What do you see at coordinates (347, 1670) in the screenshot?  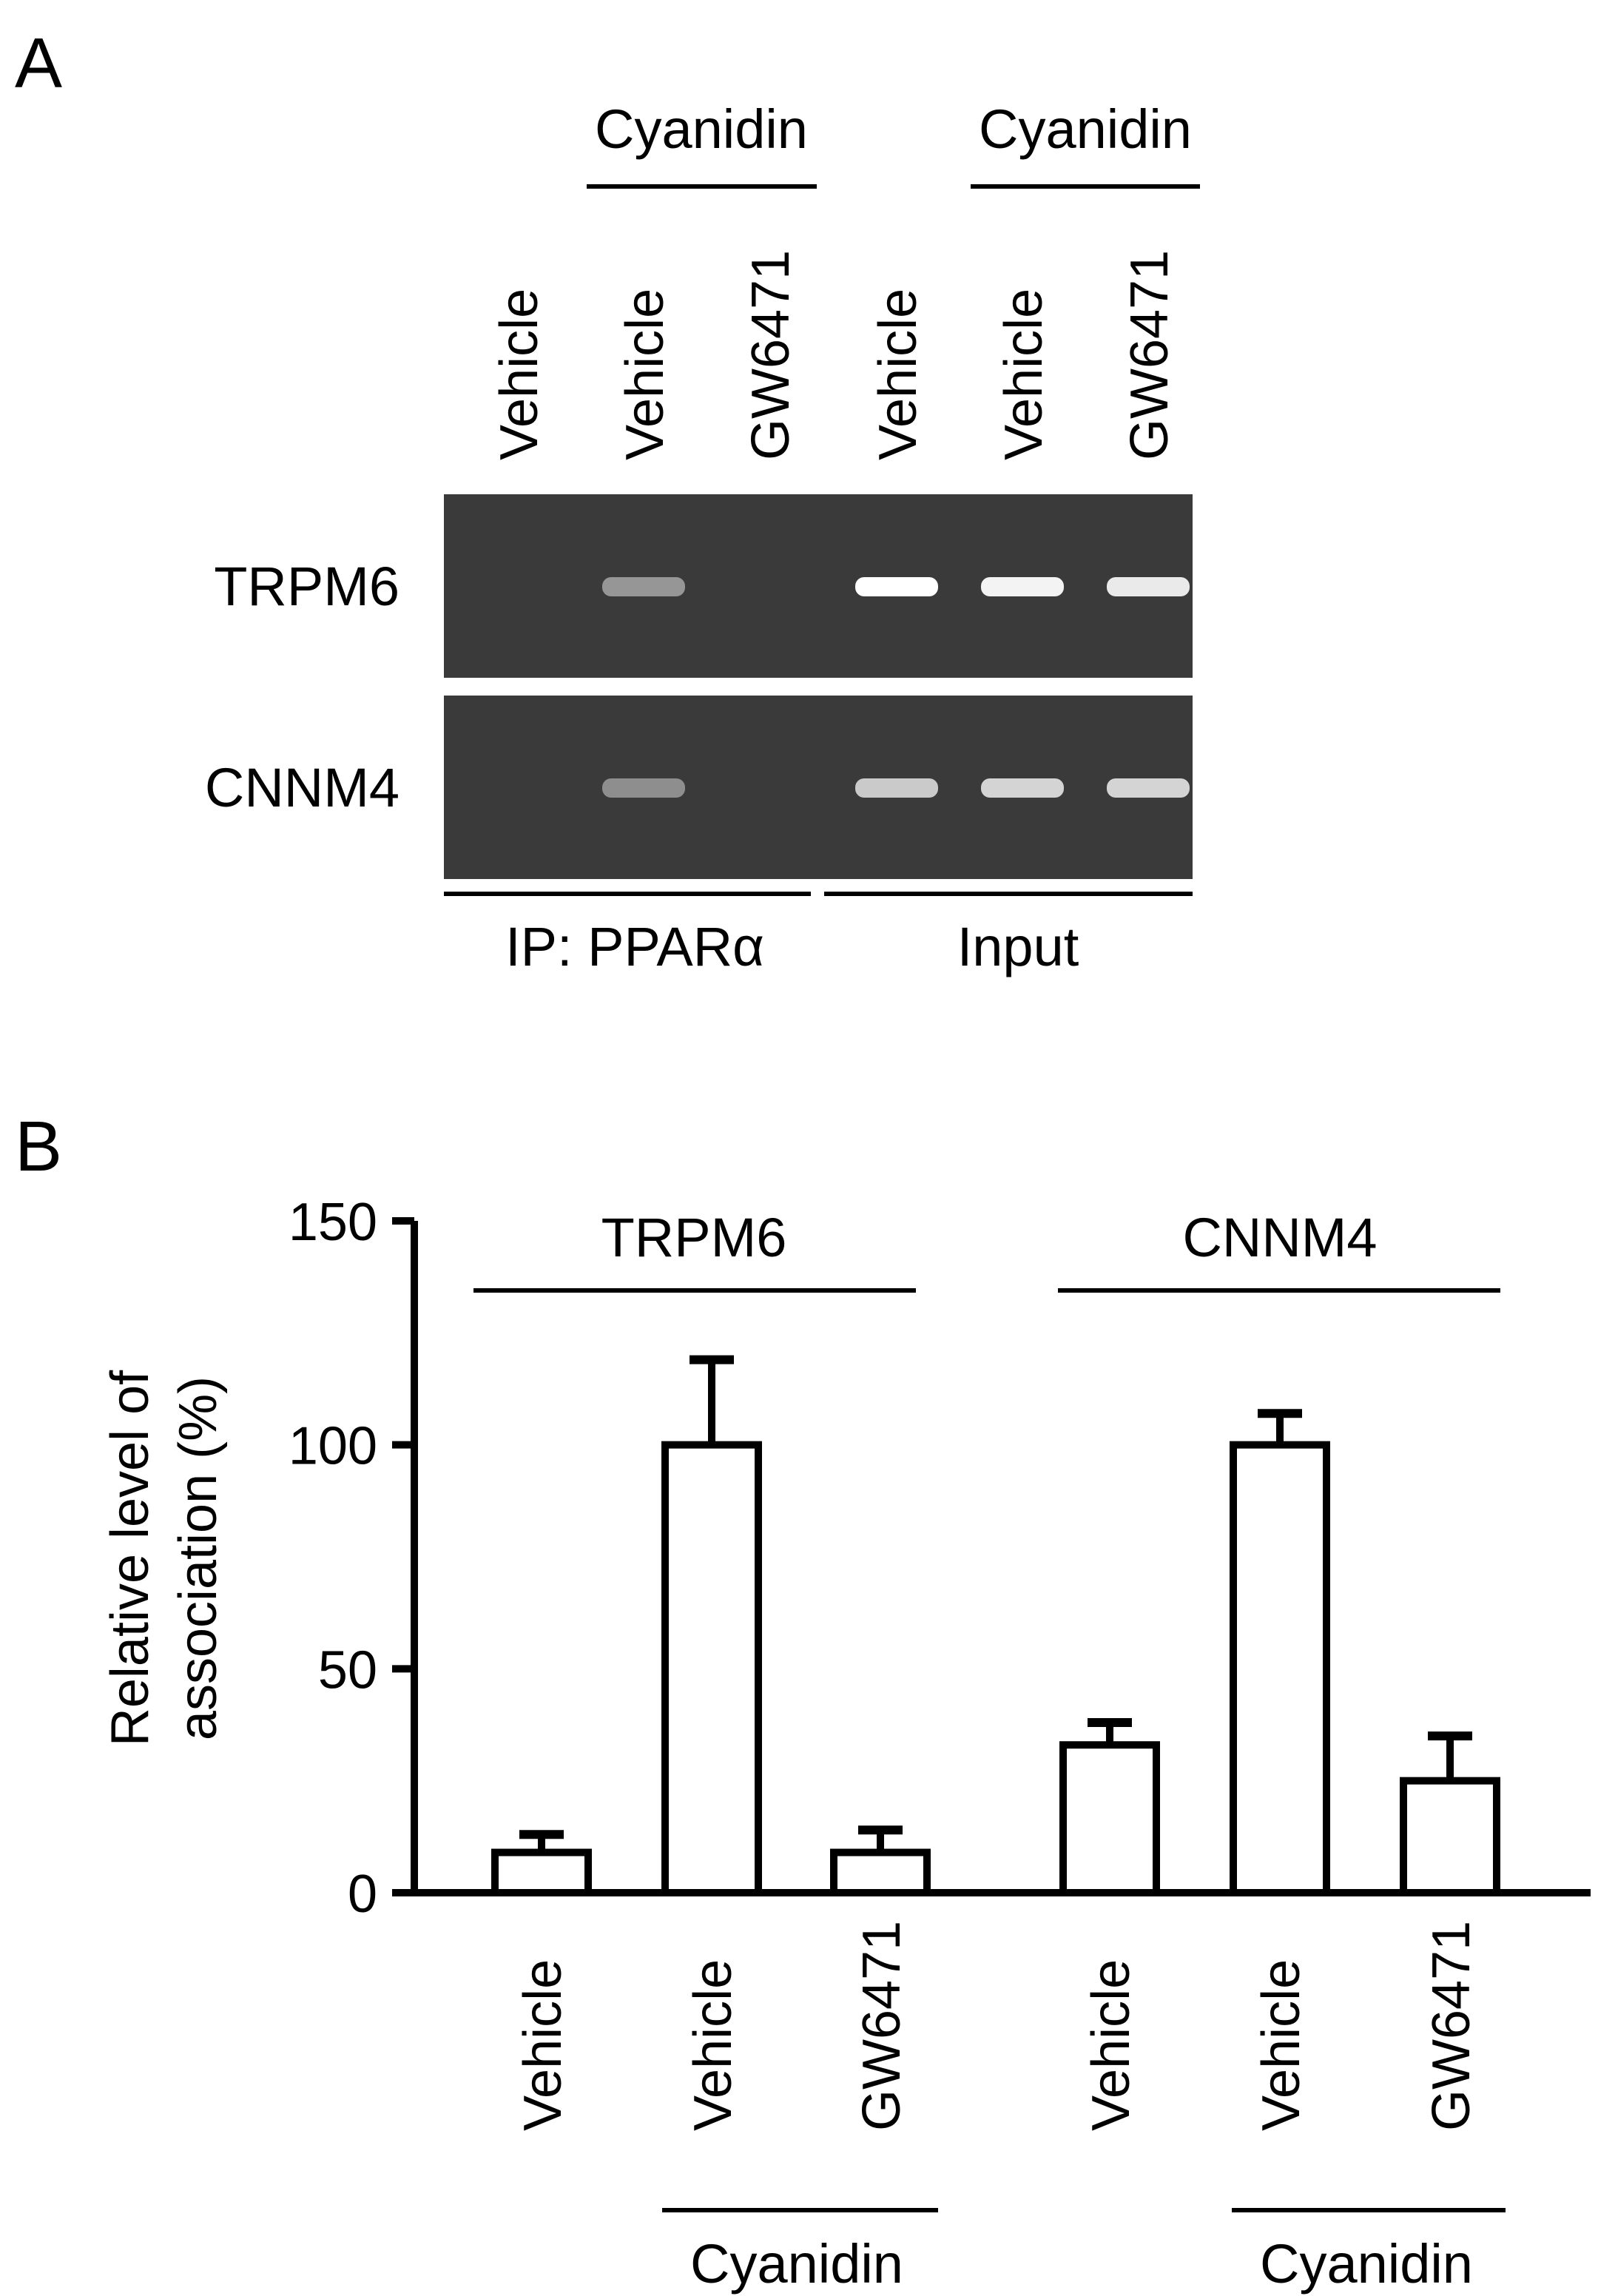 I see `y-tick-label: 50` at bounding box center [347, 1670].